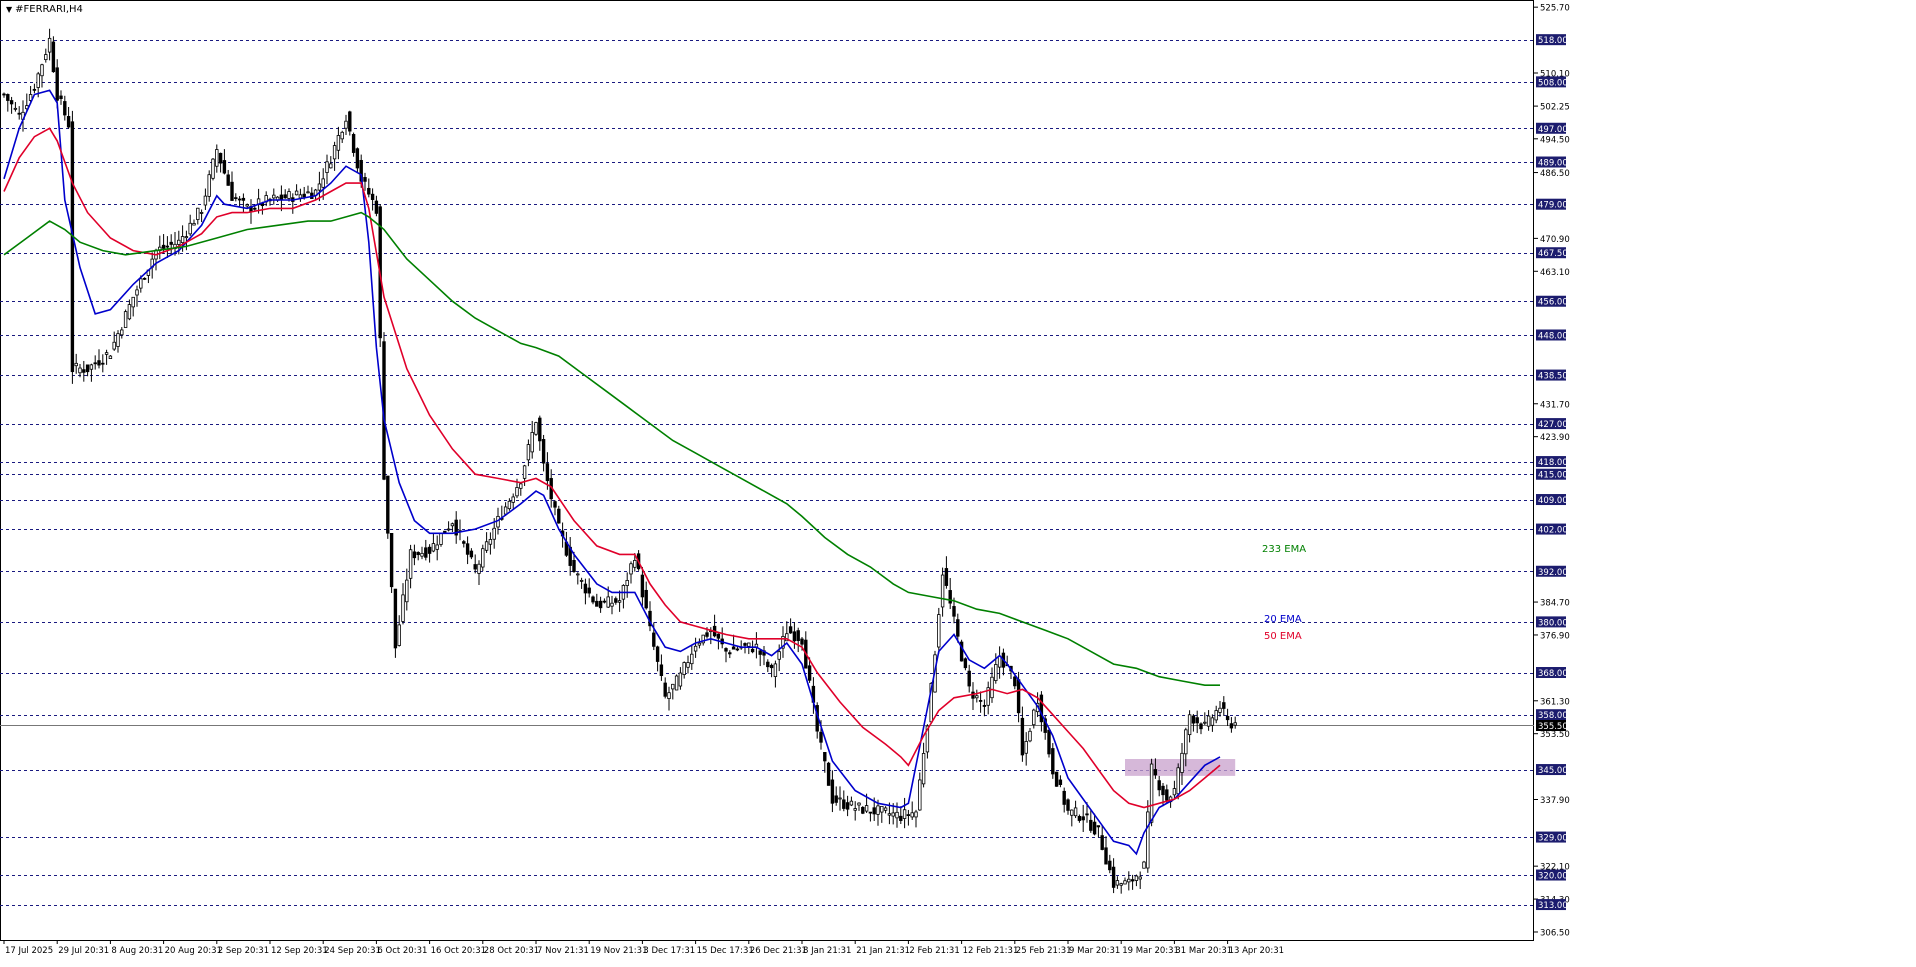  I want to click on time-tick-label: 25 Feb 21:31, so click(1044, 951).